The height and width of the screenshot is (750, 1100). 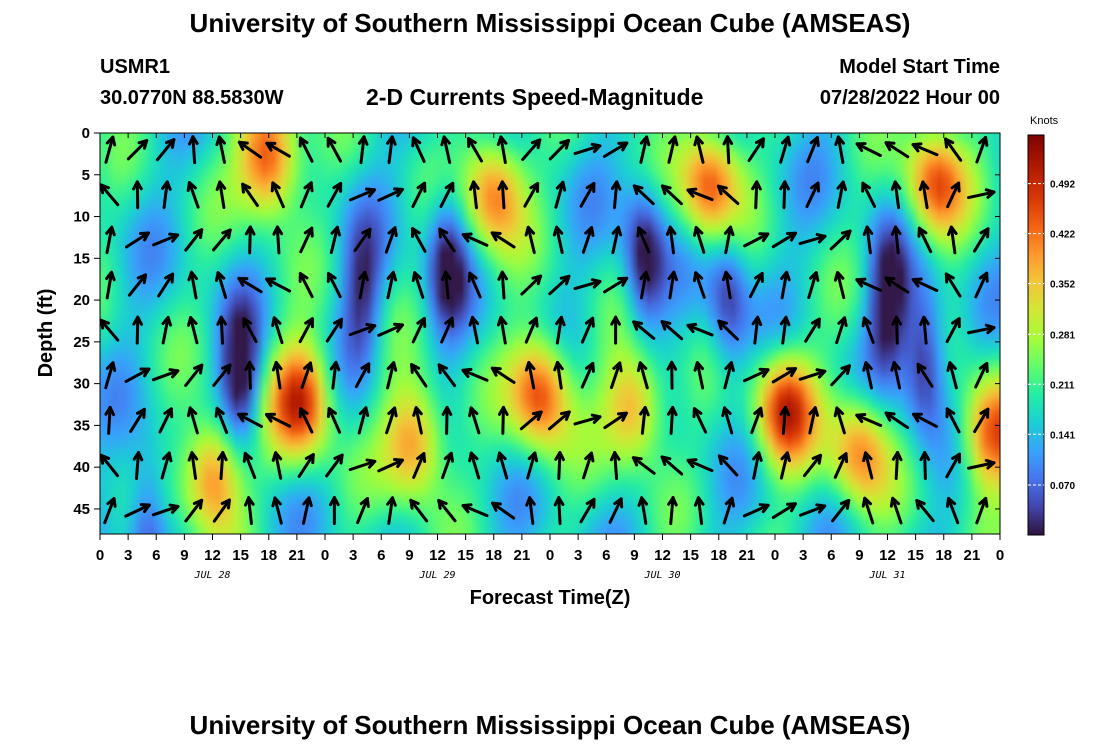 What do you see at coordinates (634, 555) in the screenshot?
I see `x-tick-label: 9` at bounding box center [634, 555].